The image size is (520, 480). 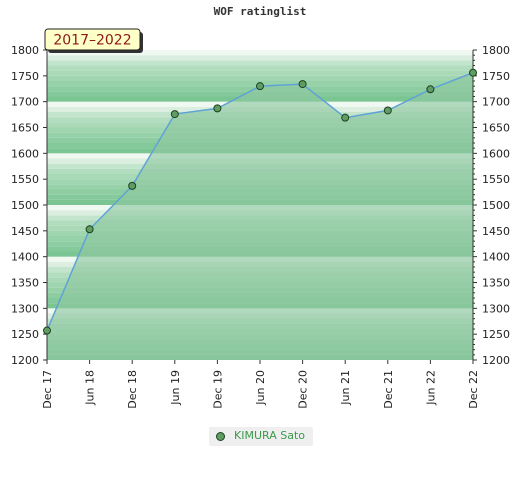 I want to click on chart-title: WOF ratinglist, so click(x=260, y=11).